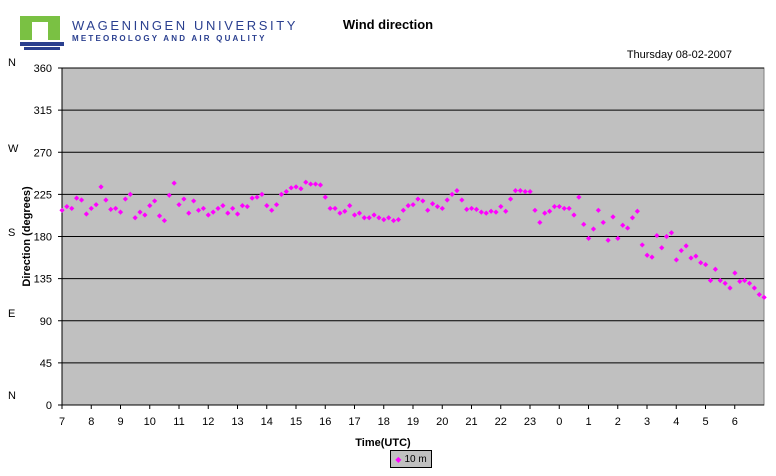 The image size is (776, 476). What do you see at coordinates (150, 422) in the screenshot?
I see `x-tick-label: 10` at bounding box center [150, 422].